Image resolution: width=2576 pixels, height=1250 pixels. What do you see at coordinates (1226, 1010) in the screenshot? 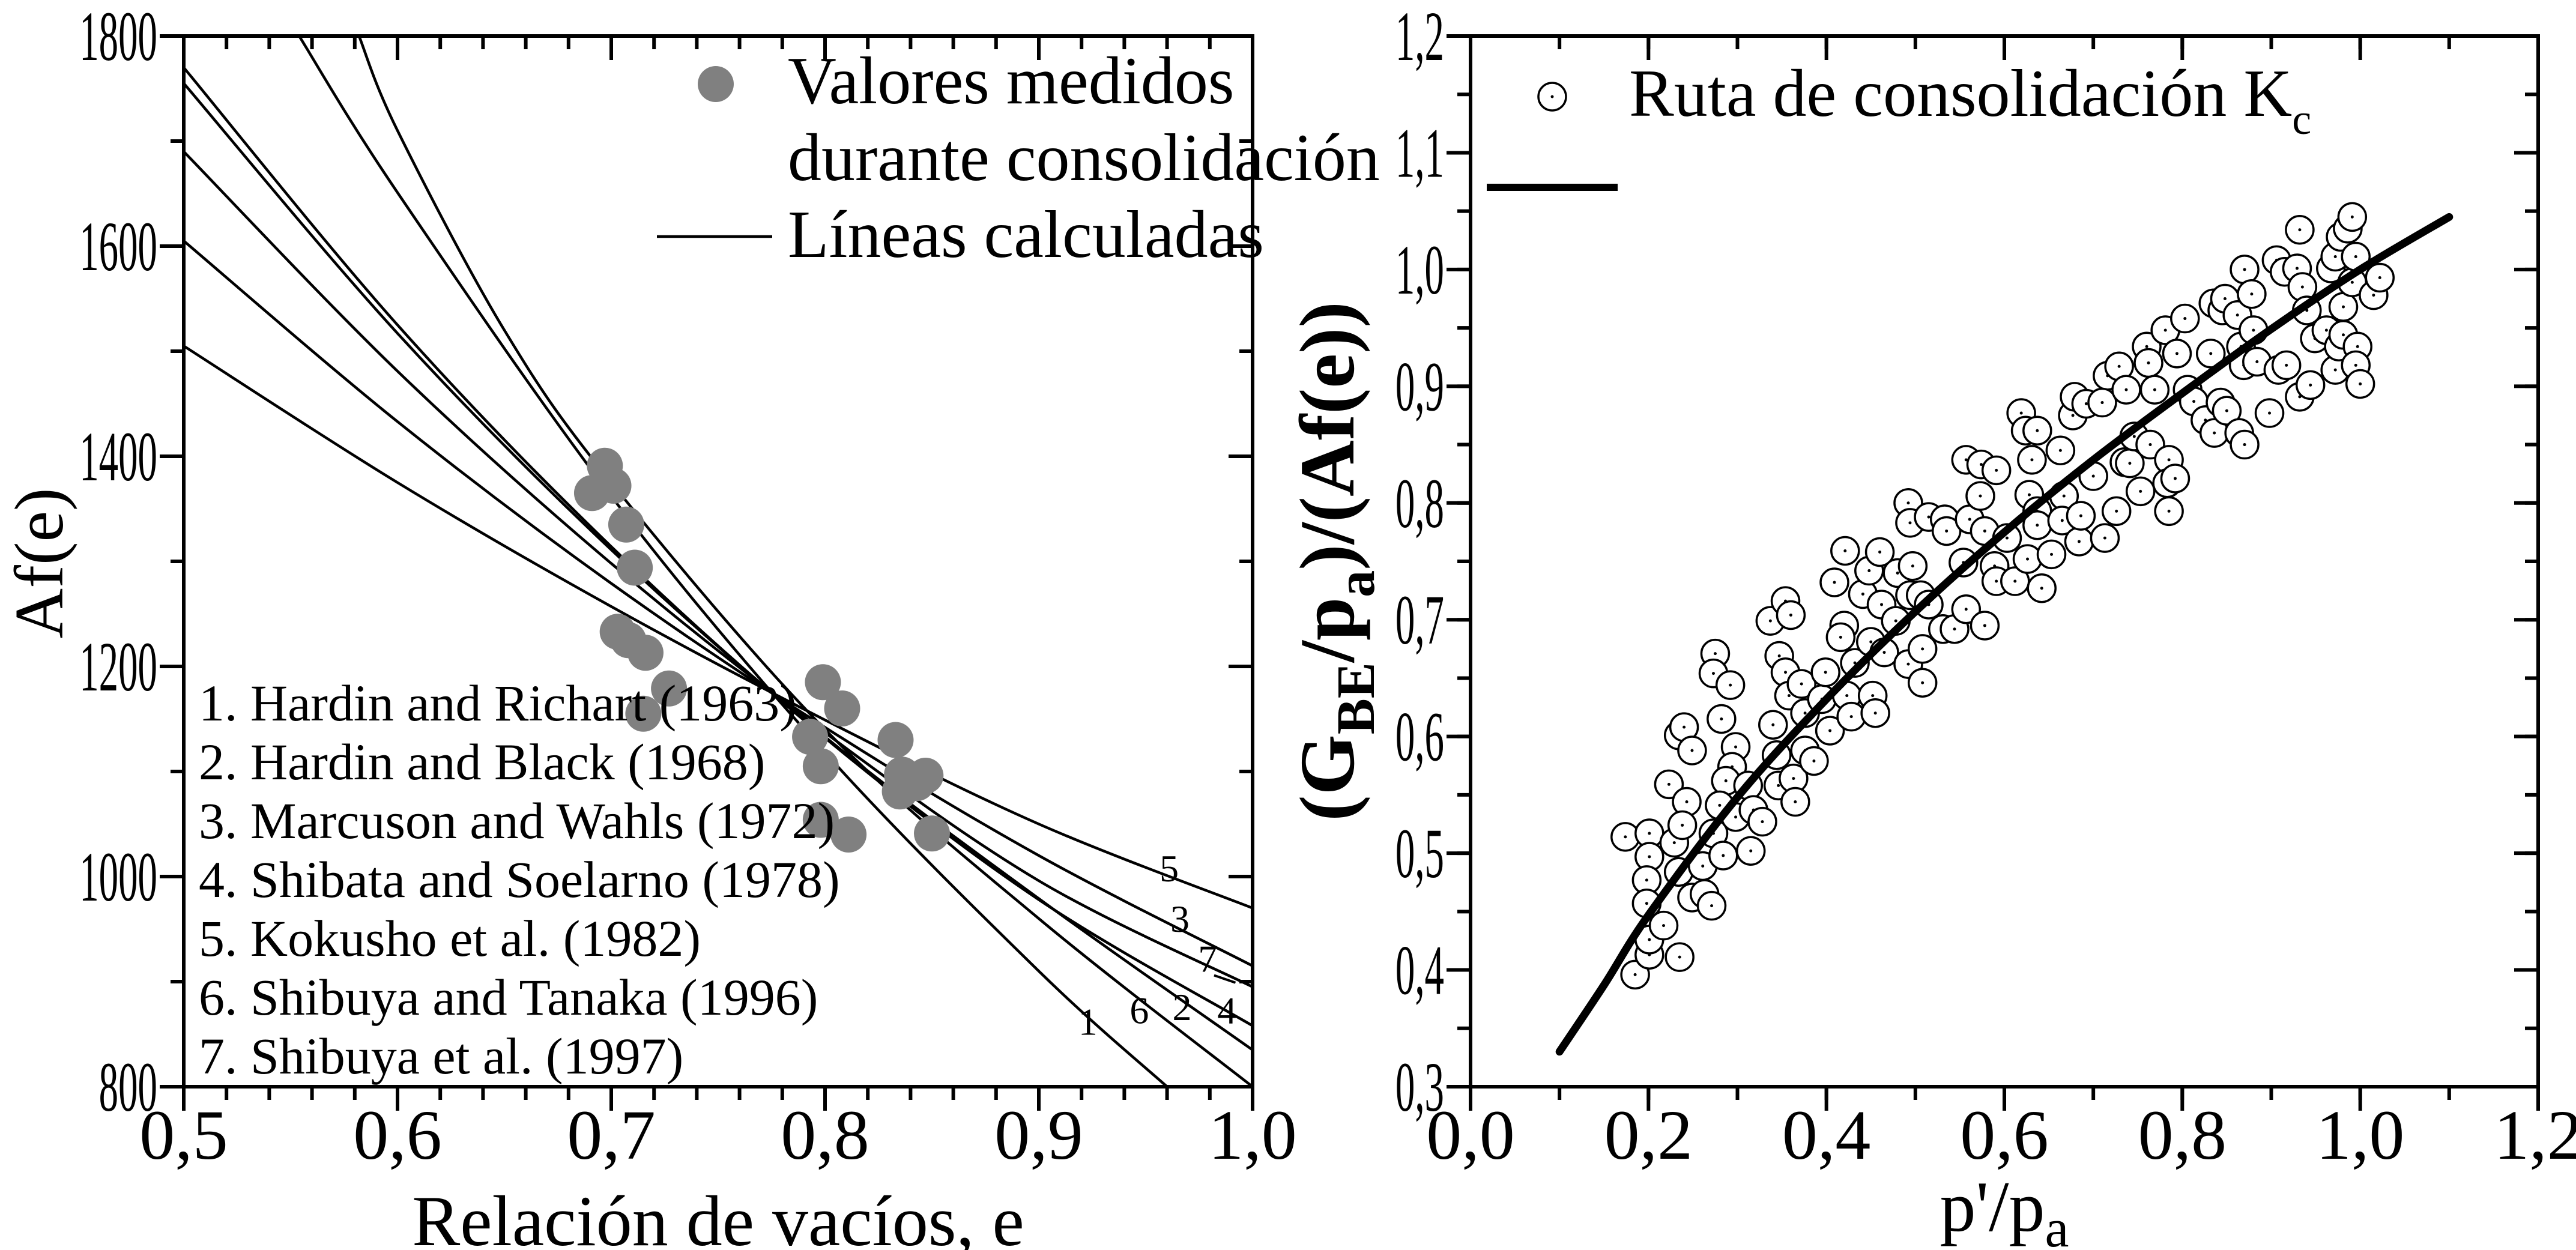
I see `curve-label-4: 4` at bounding box center [1226, 1010].